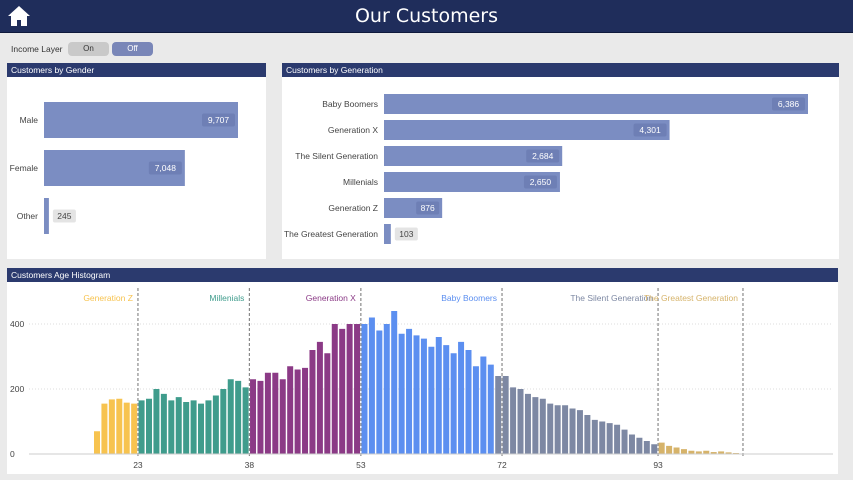 This screenshot has width=853, height=480. What do you see at coordinates (132, 49) in the screenshot?
I see `income-layer-off-button: Off` at bounding box center [132, 49].